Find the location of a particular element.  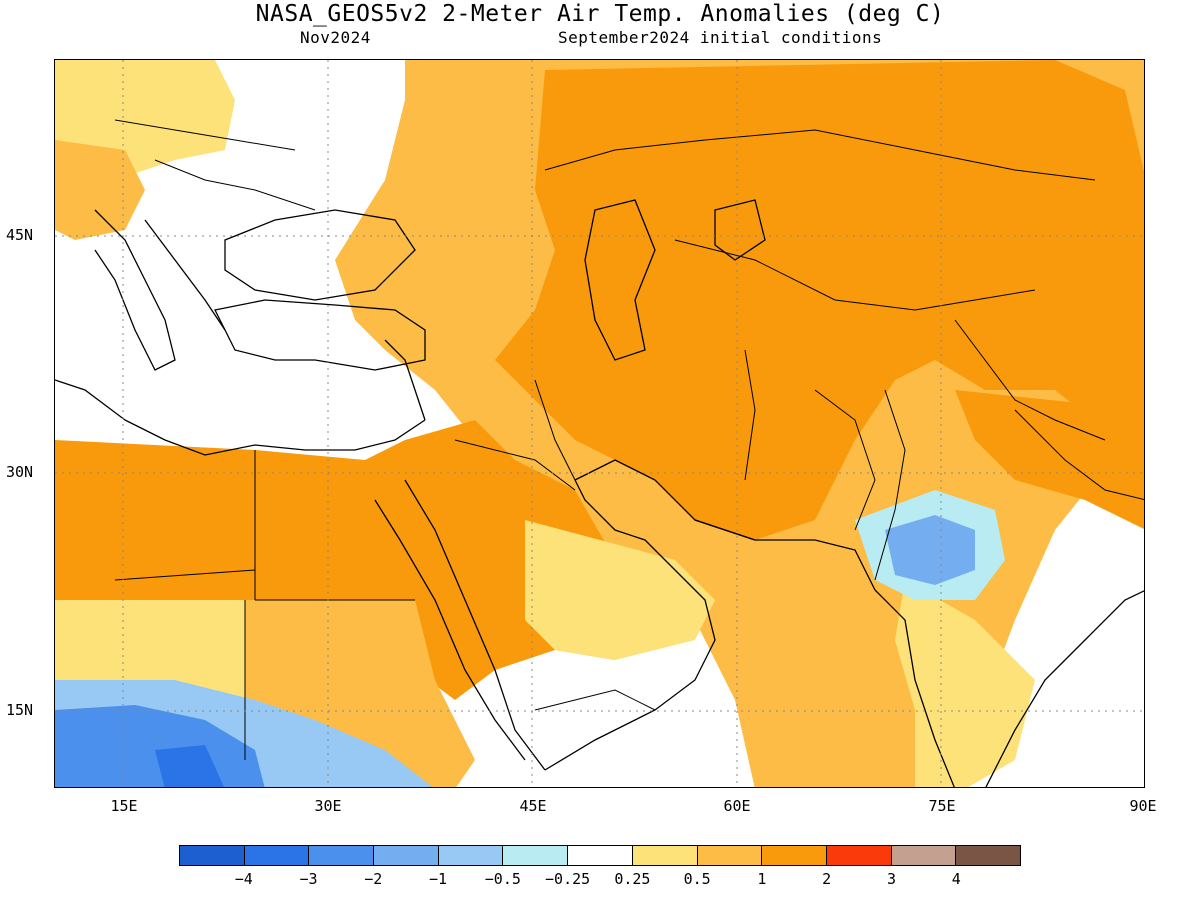

lon-label-15e: 15E is located at coordinates (124, 806).